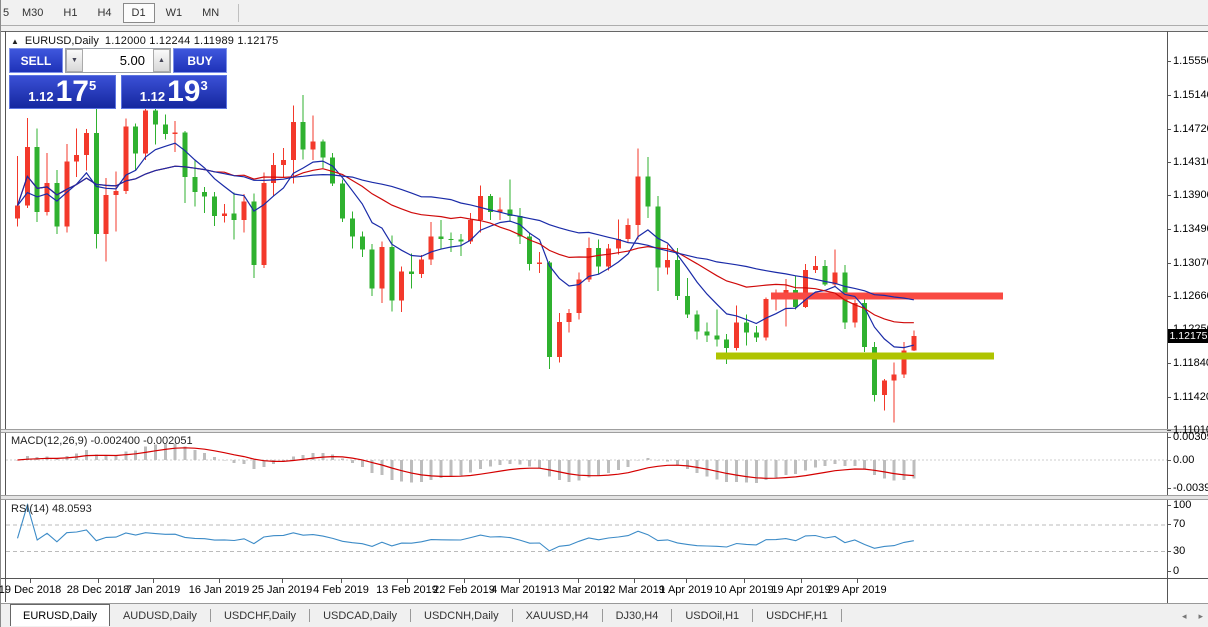  I want to click on date-label: 29 Apr 2019, so click(857, 590).